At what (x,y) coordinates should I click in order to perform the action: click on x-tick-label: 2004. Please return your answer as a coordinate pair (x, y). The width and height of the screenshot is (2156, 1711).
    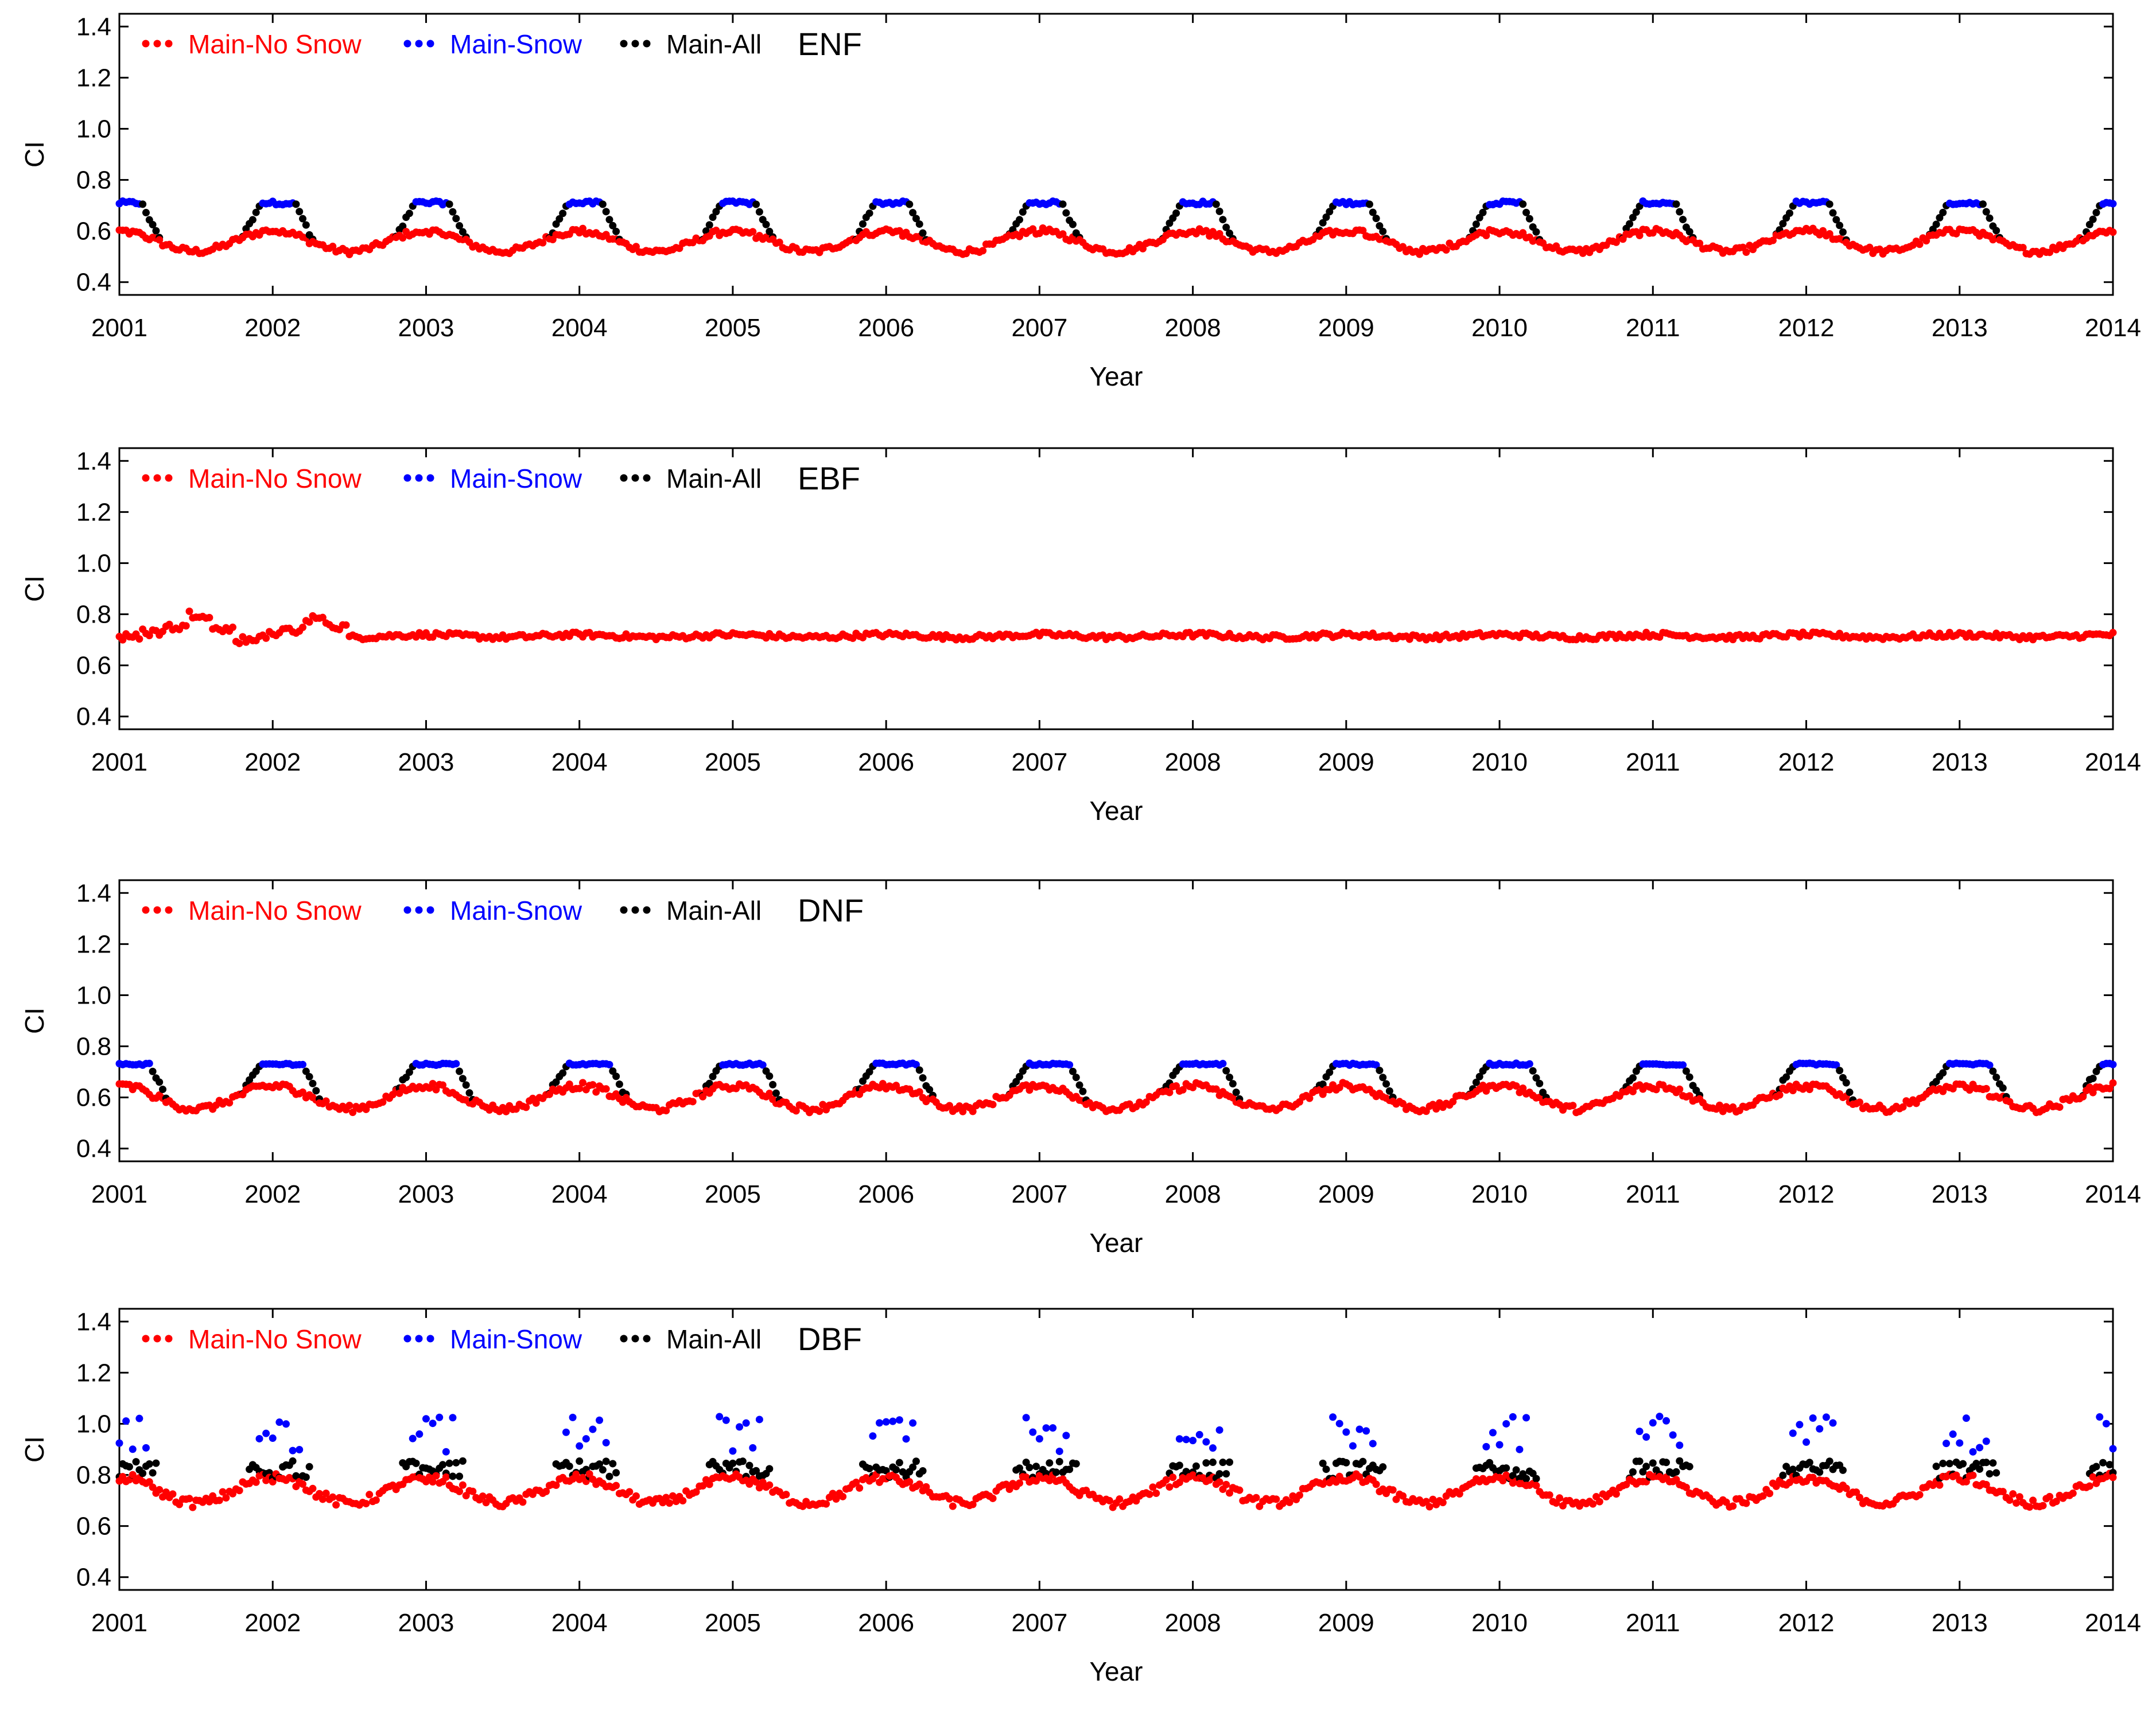
    Looking at the image, I should click on (579, 328).